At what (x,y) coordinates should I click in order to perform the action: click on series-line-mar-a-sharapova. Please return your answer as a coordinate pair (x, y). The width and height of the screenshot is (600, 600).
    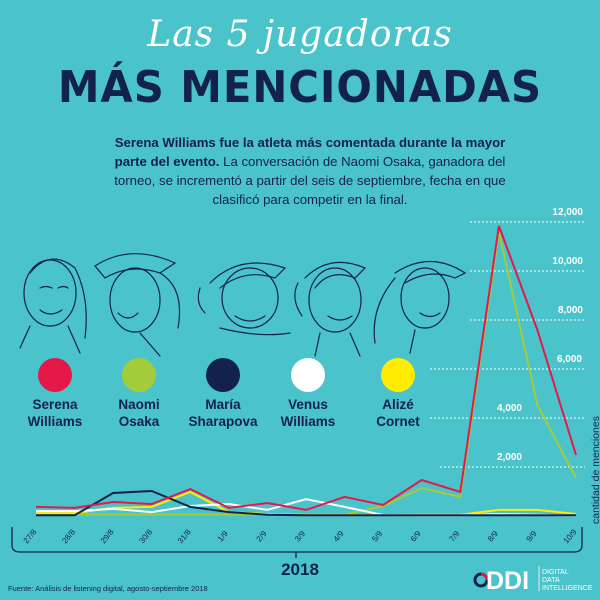
    Looking at the image, I should click on (306, 503).